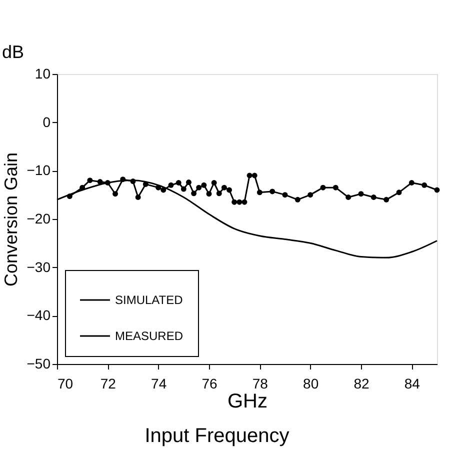  Describe the element at coordinates (42, 74) in the screenshot. I see `y-tick-label: 10` at that location.